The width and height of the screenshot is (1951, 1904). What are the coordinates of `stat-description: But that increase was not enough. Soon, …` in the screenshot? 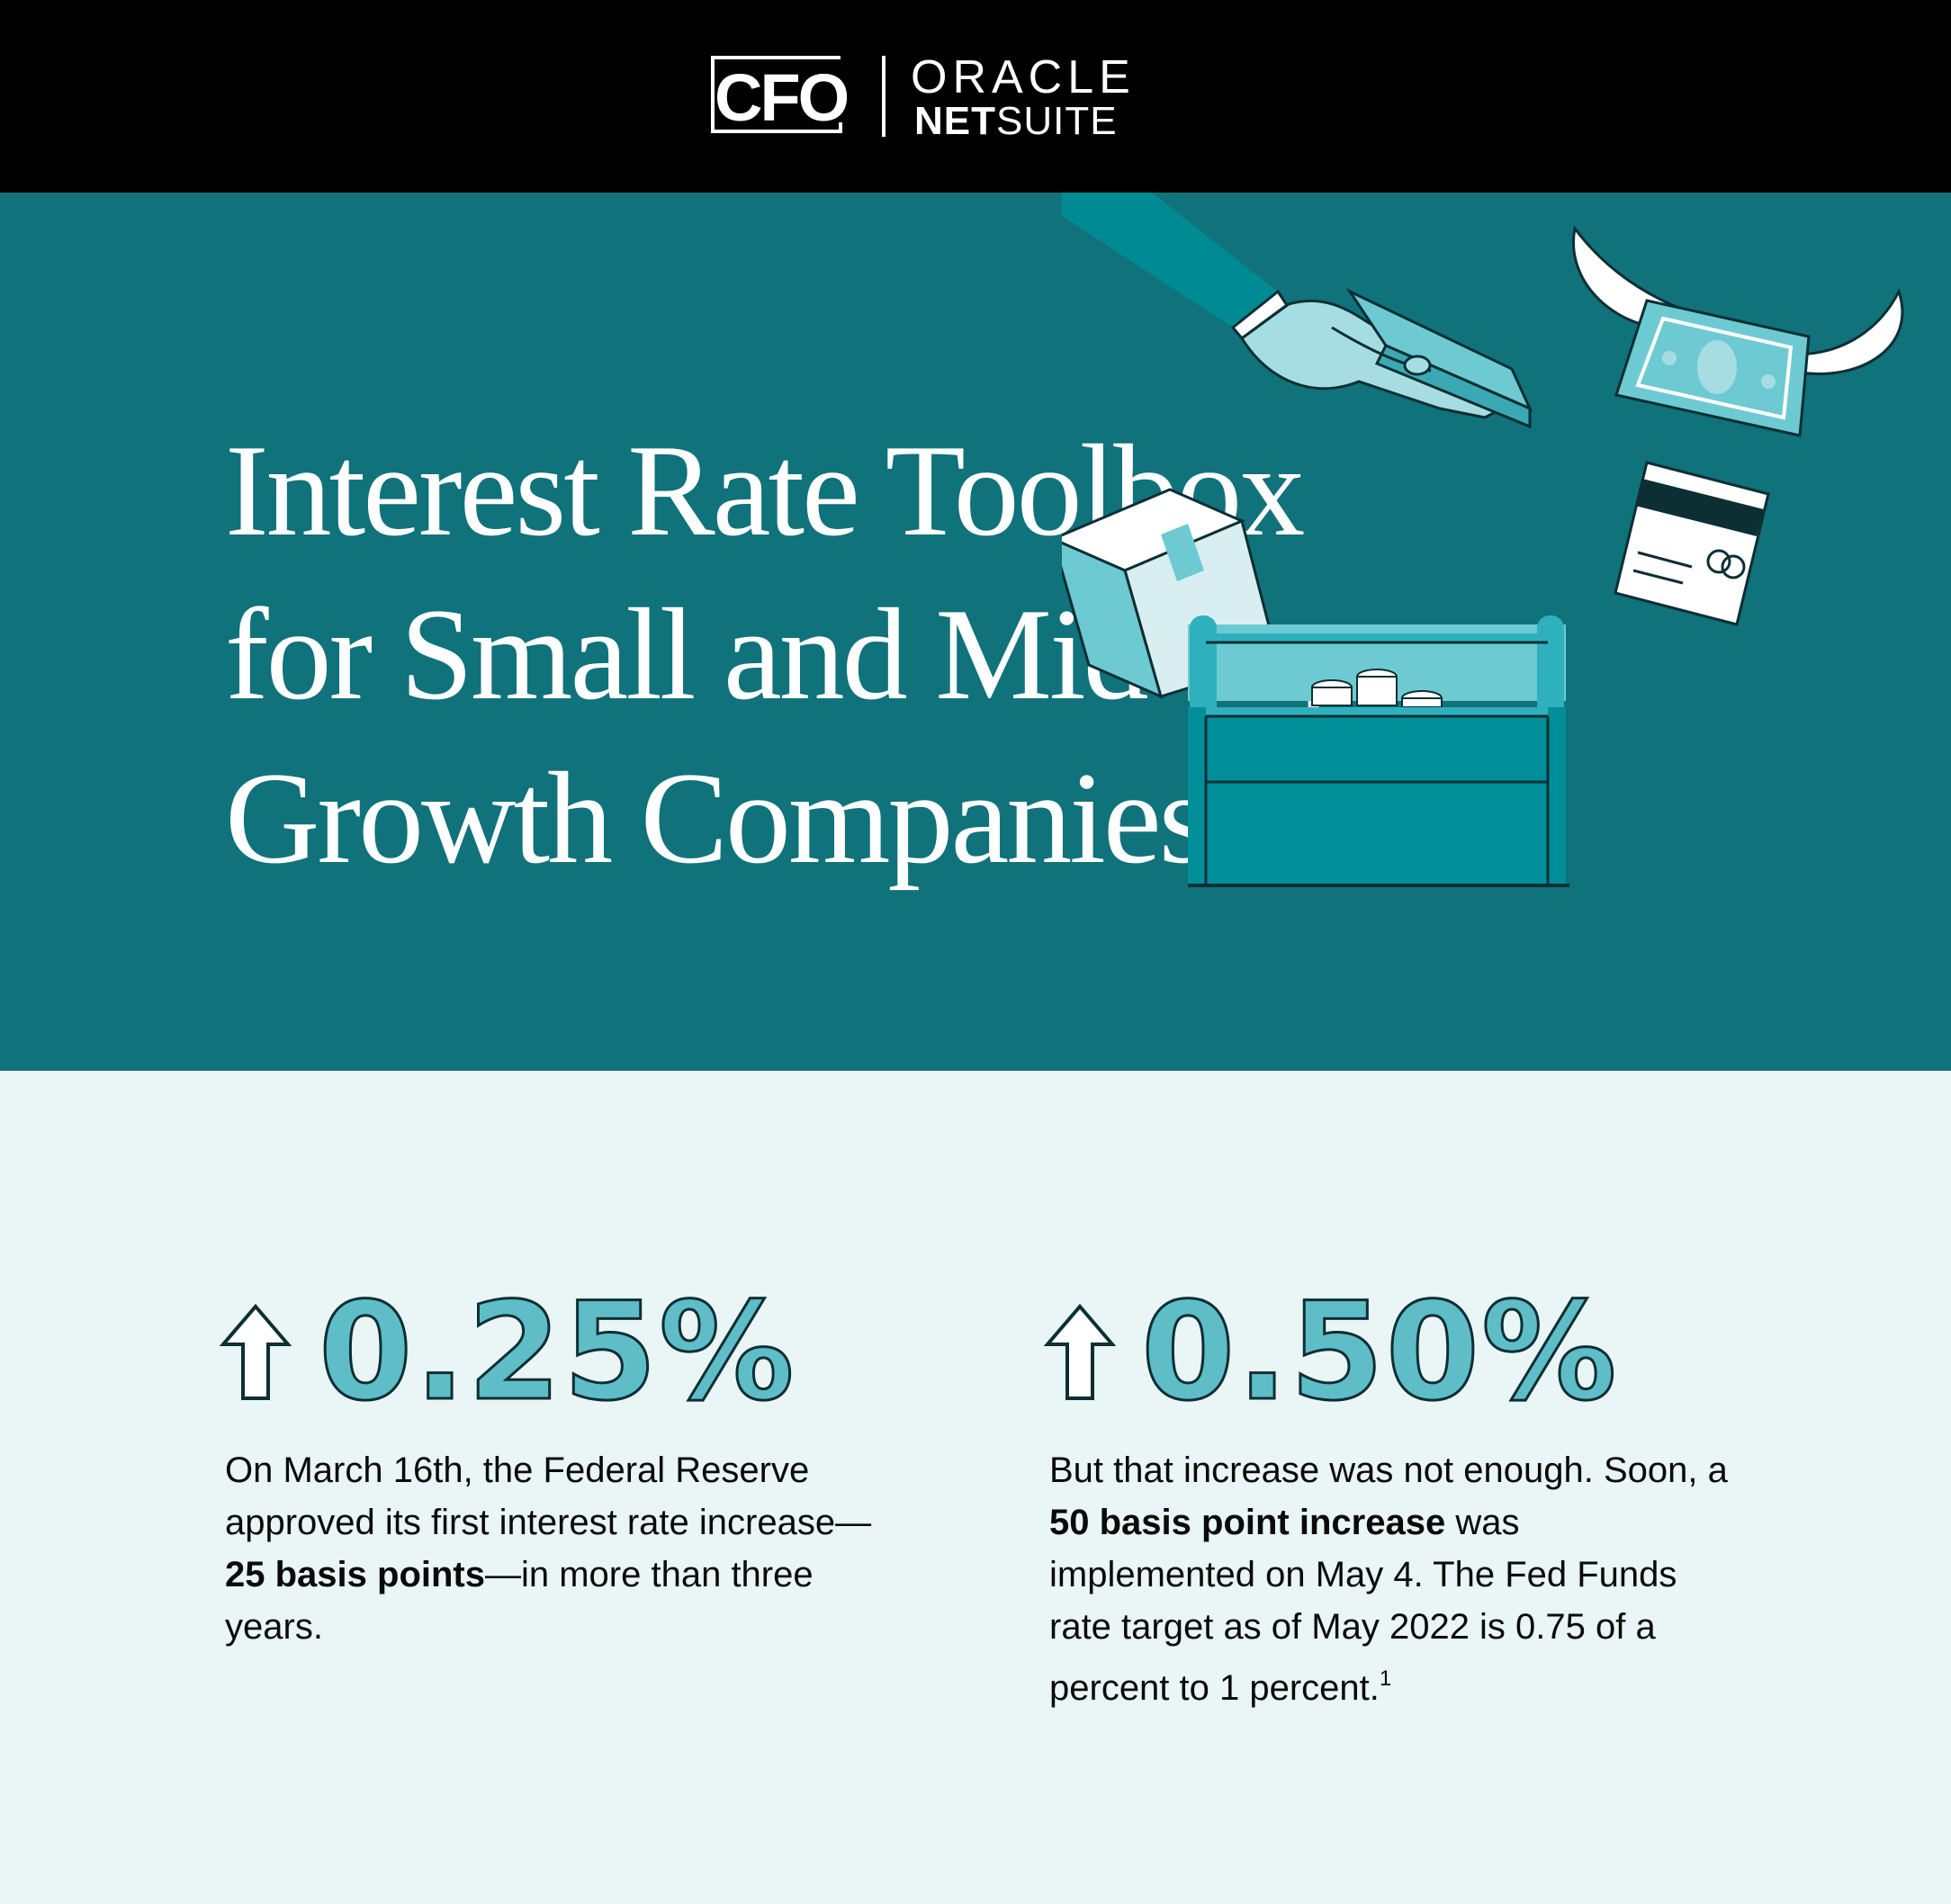 It's located at (1391, 1579).